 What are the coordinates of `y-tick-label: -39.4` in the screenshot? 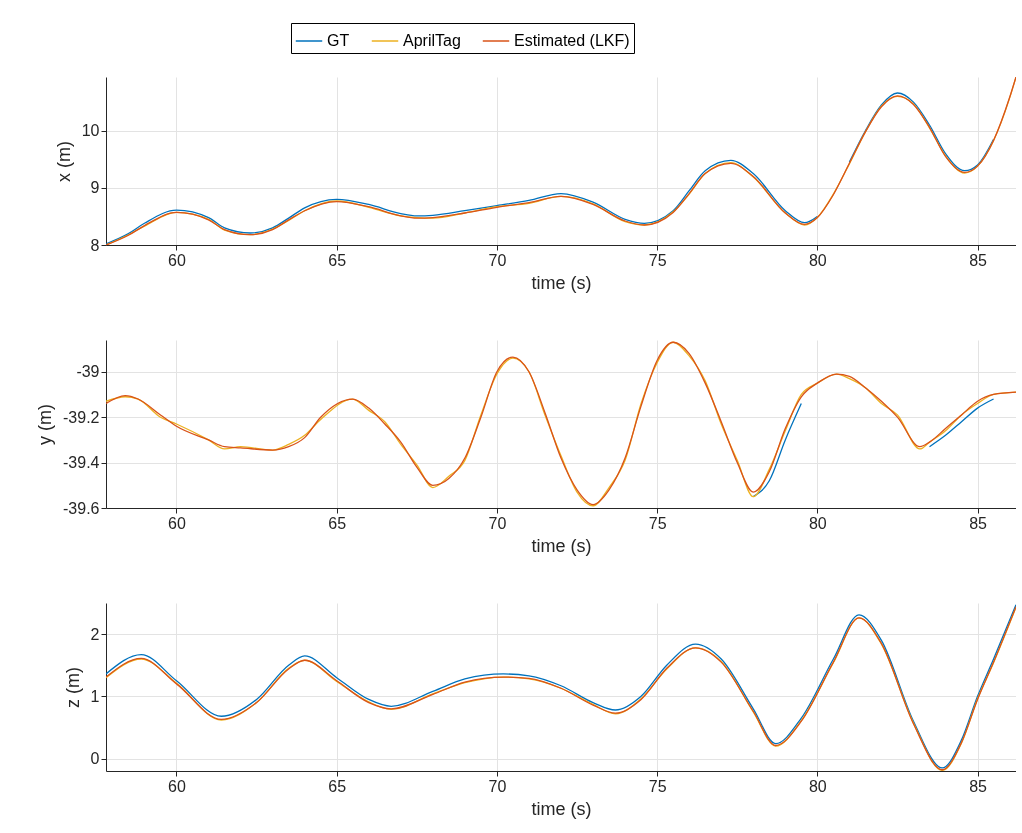 It's located at (81, 463).